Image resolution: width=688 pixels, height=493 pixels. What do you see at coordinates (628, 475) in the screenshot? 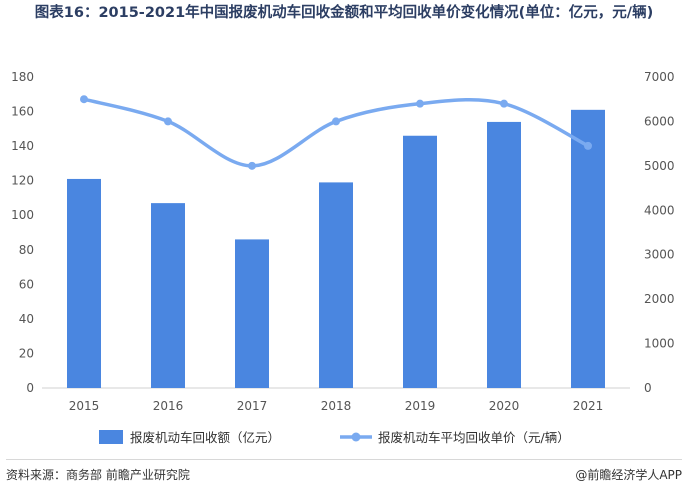
I see `brand-text: @前瞻经济学人APP` at bounding box center [628, 475].